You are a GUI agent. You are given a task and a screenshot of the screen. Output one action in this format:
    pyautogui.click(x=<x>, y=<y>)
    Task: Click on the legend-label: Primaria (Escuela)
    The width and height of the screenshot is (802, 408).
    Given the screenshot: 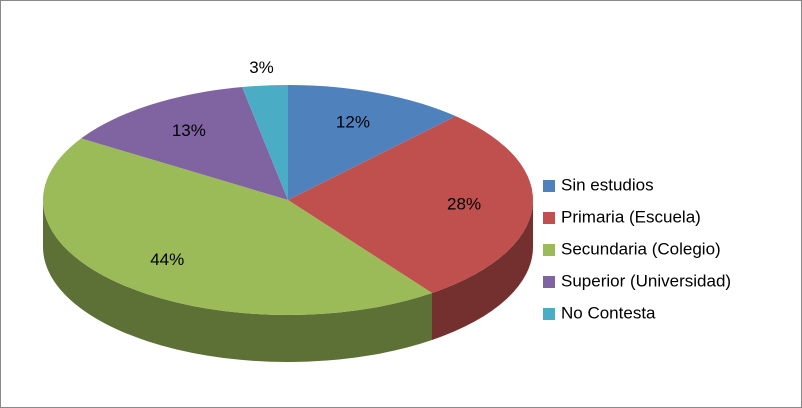 What is the action you would take?
    pyautogui.click(x=631, y=216)
    